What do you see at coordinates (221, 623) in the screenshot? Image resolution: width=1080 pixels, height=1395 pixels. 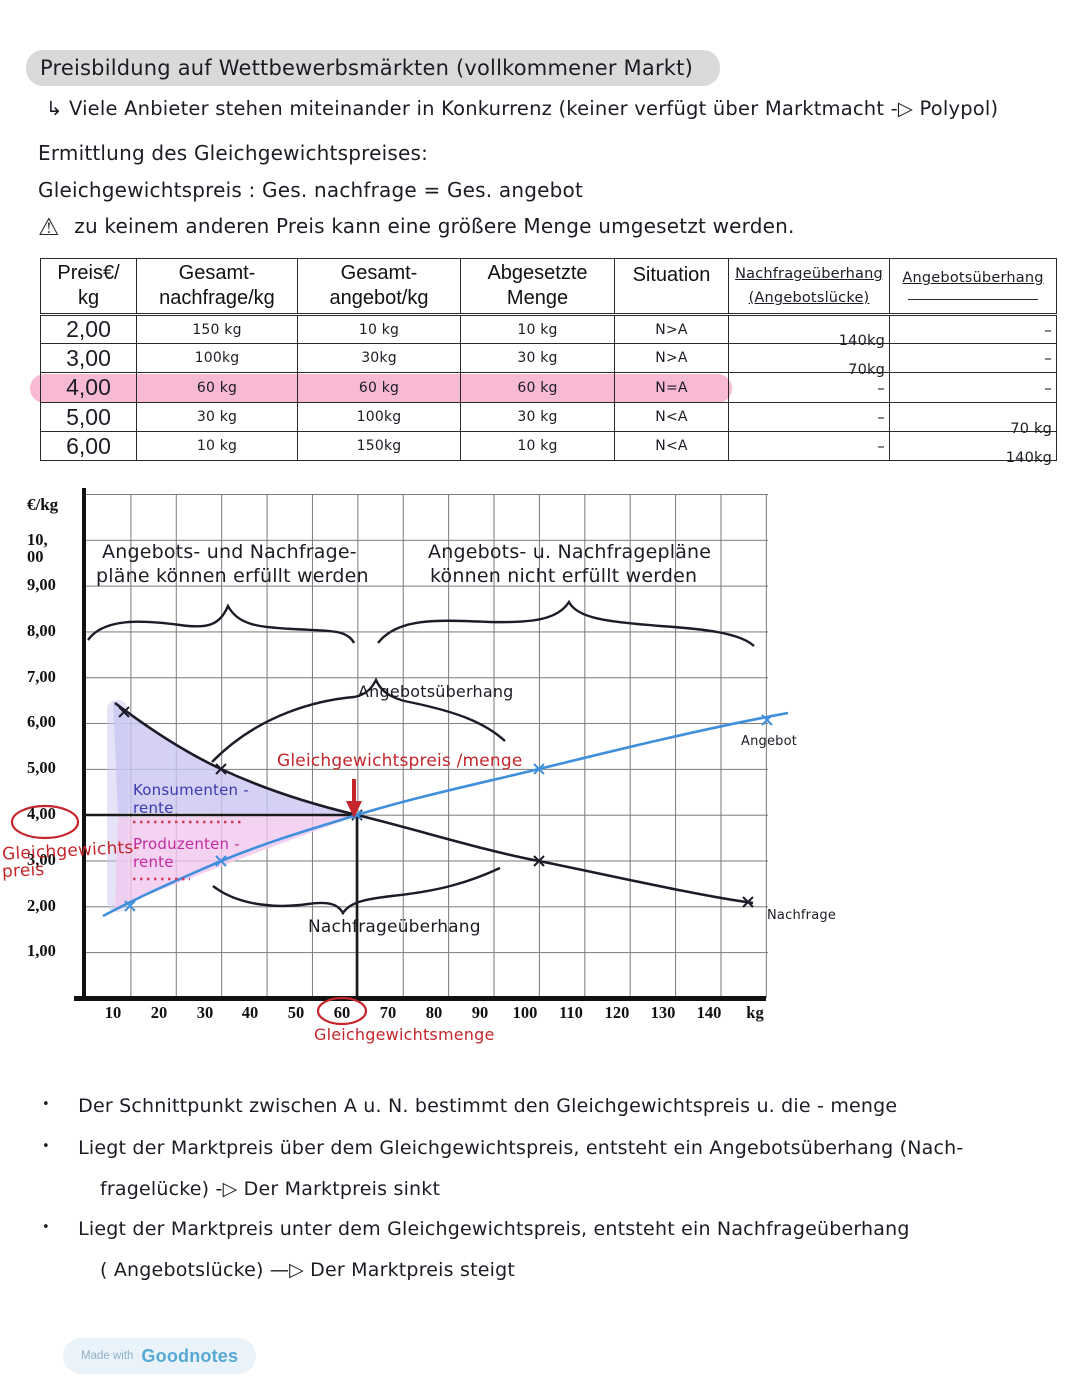 I see `left-plans-brace` at bounding box center [221, 623].